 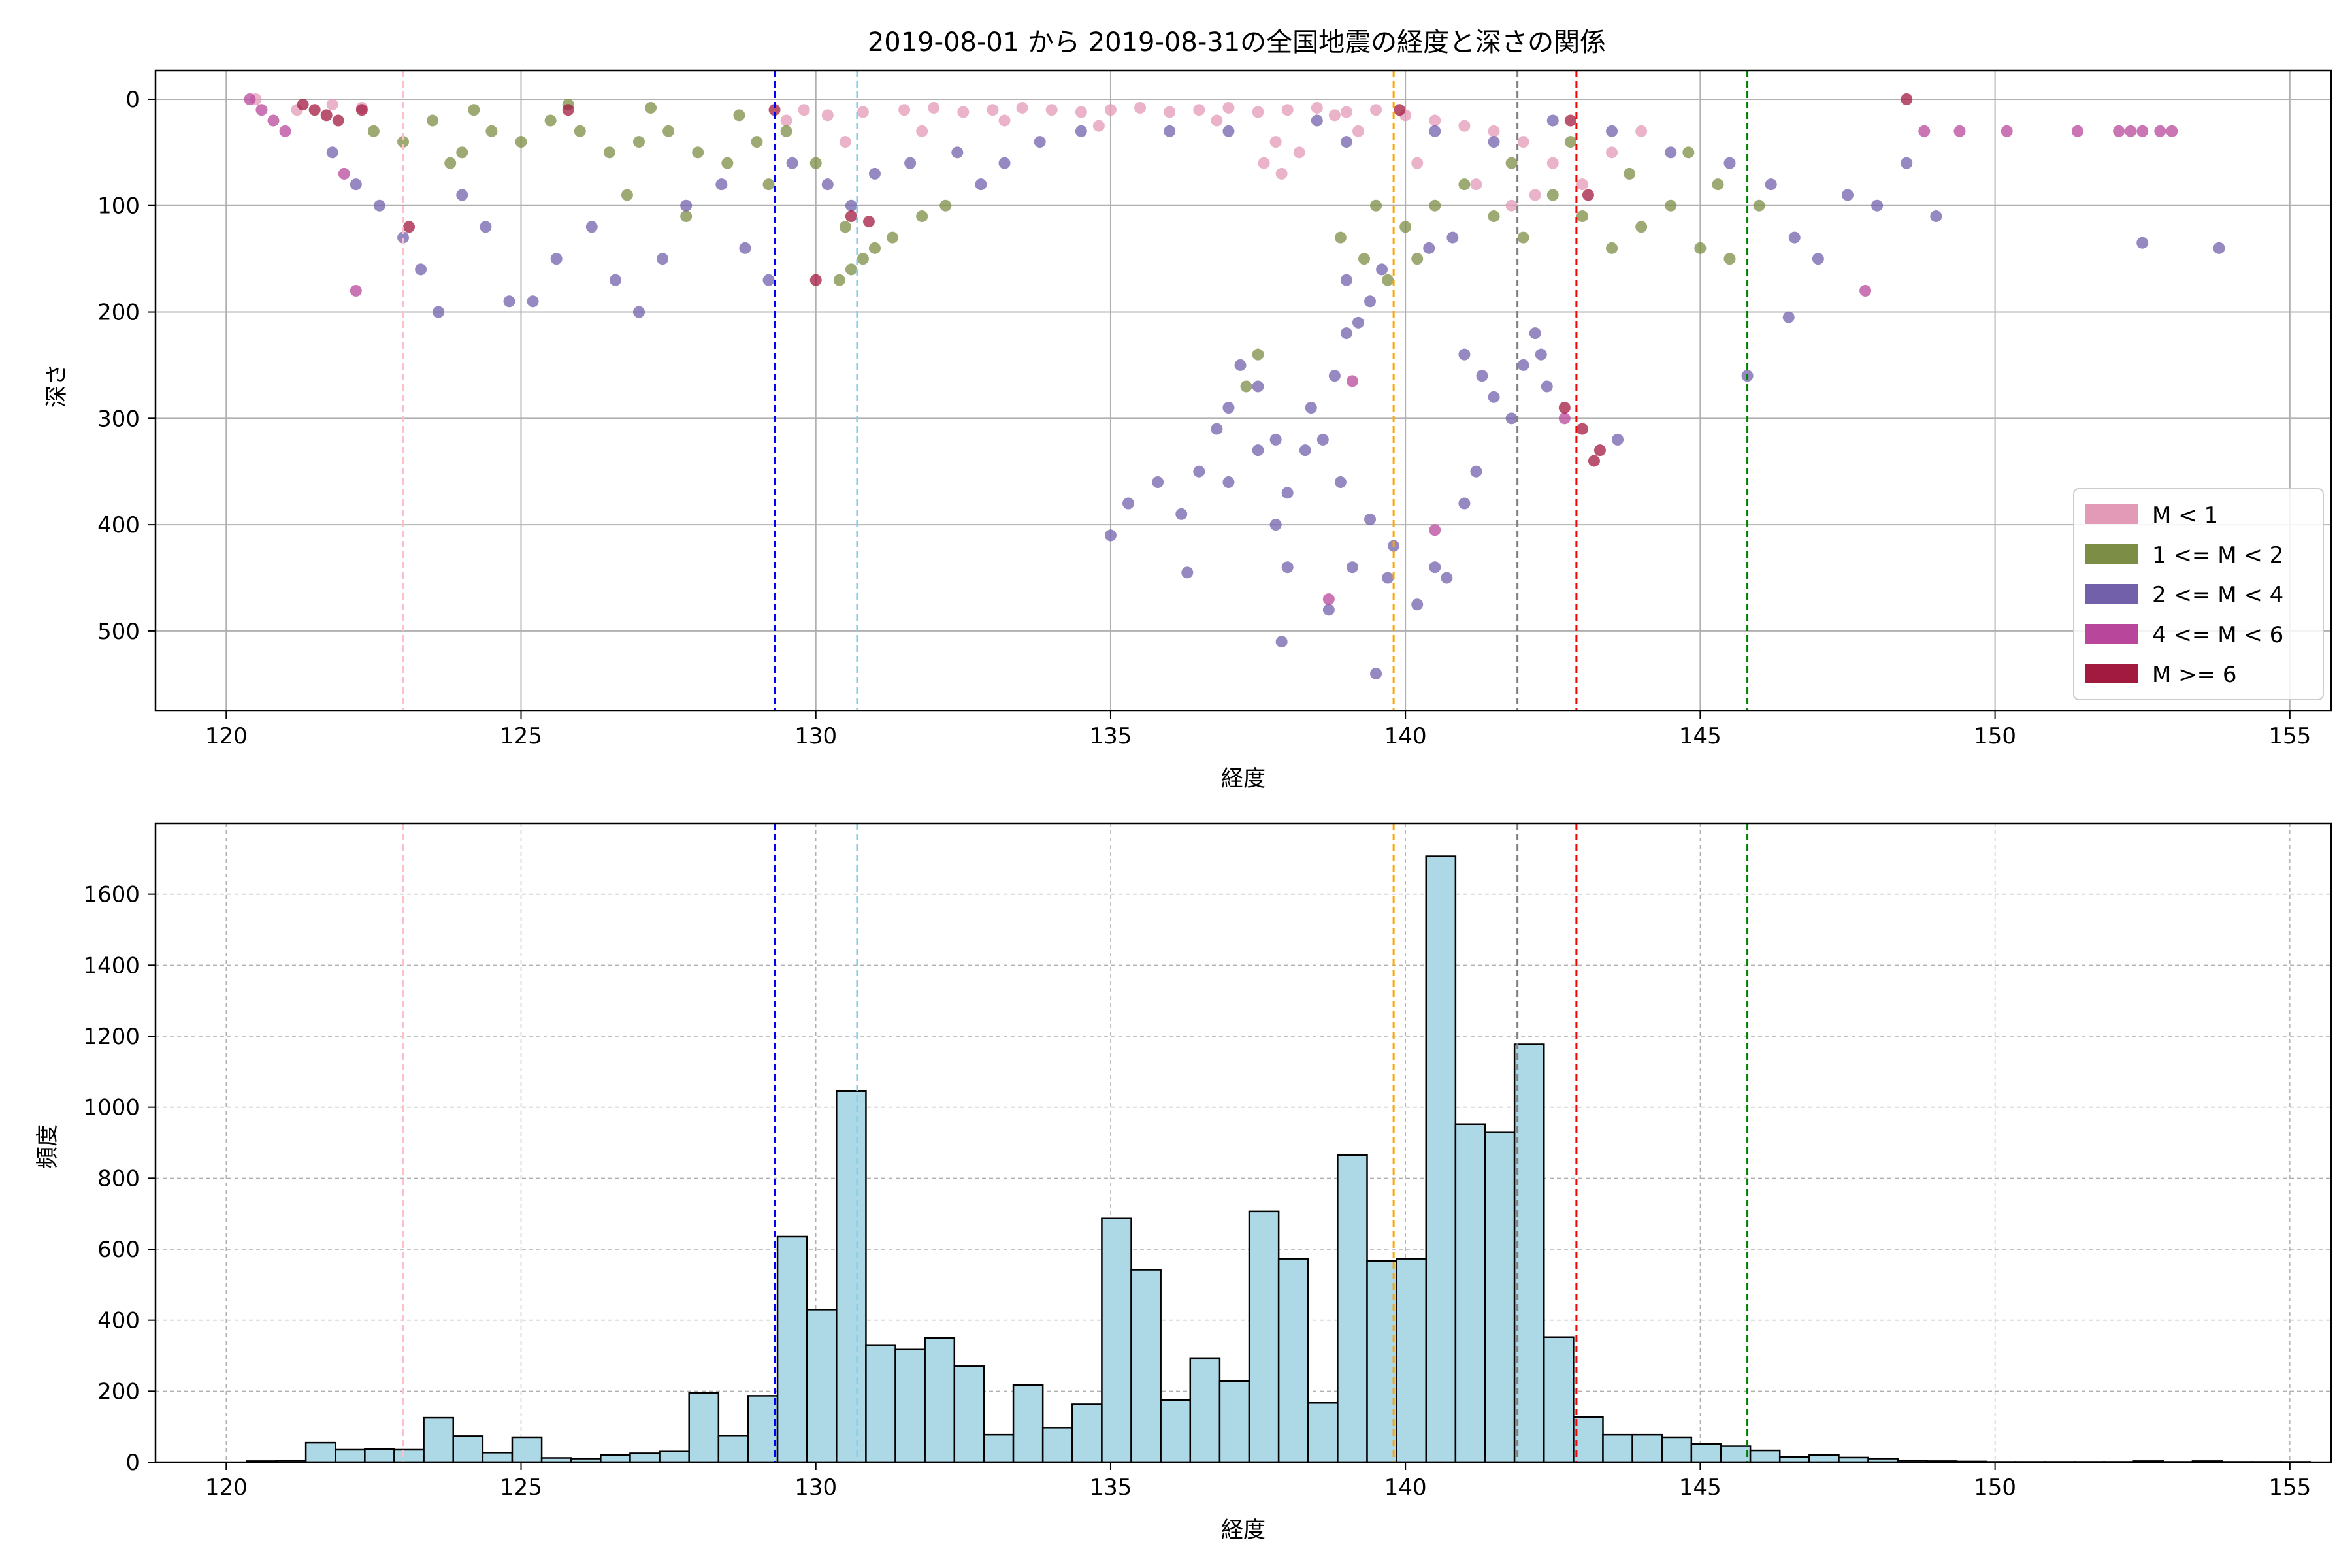 What do you see at coordinates (118, 419) in the screenshot?
I see `scatter-y-tick-label: 300` at bounding box center [118, 419].